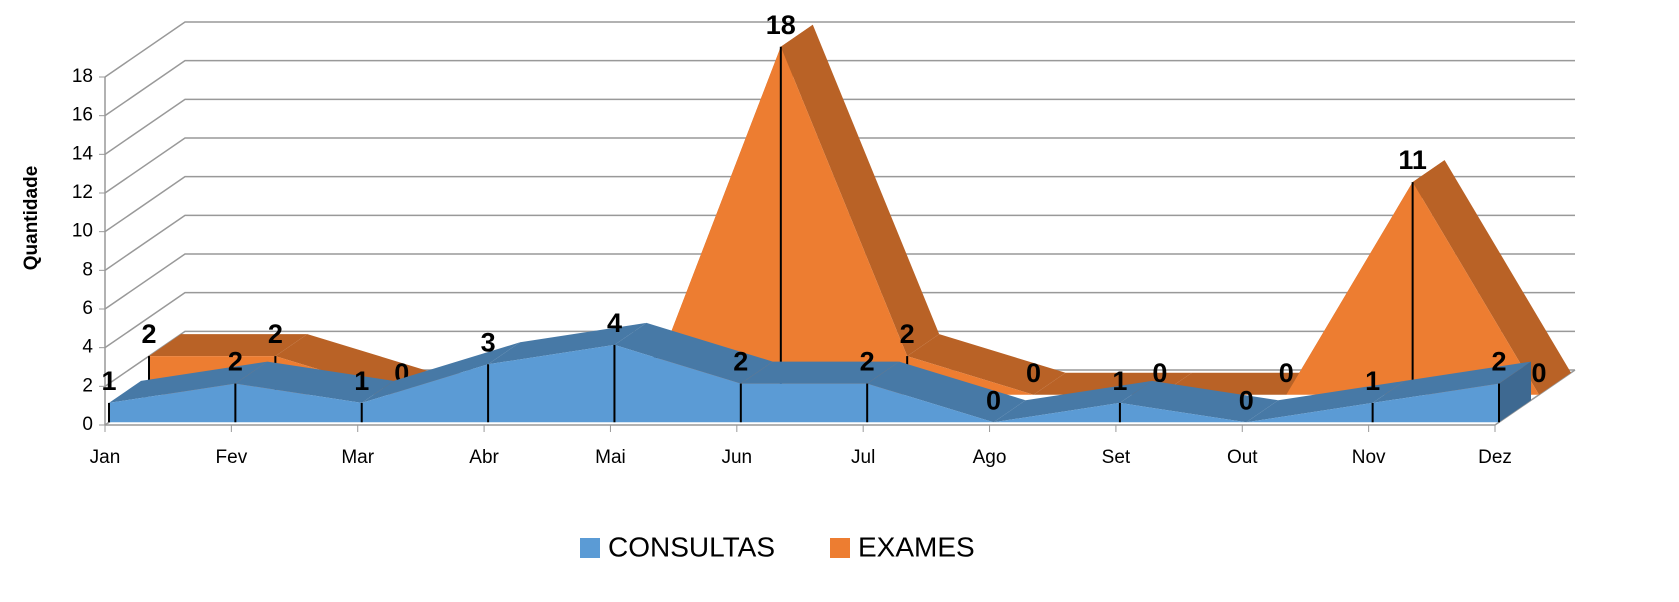 The height and width of the screenshot is (602, 1679). I want to click on y-tick-label: 10, so click(82, 231).